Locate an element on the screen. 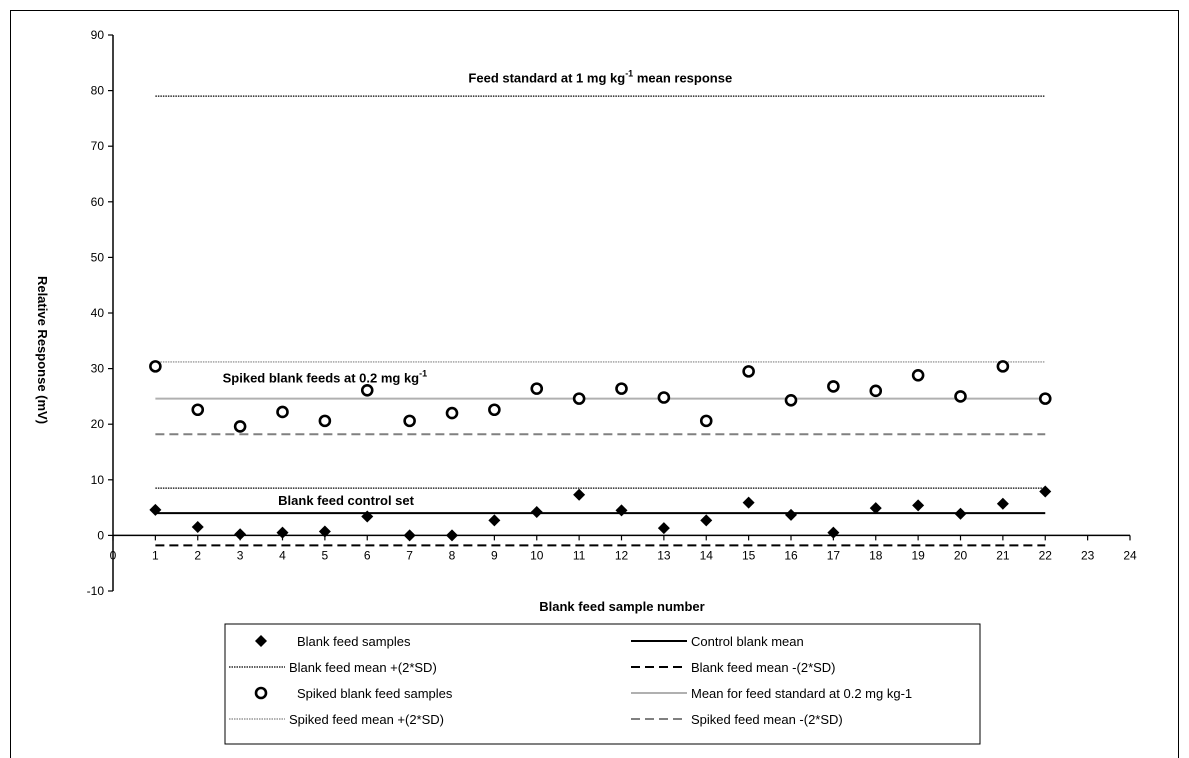 This screenshot has height=758, width=1189. legend-item: Spiked feed mean +(2*SD) is located at coordinates (336, 719).